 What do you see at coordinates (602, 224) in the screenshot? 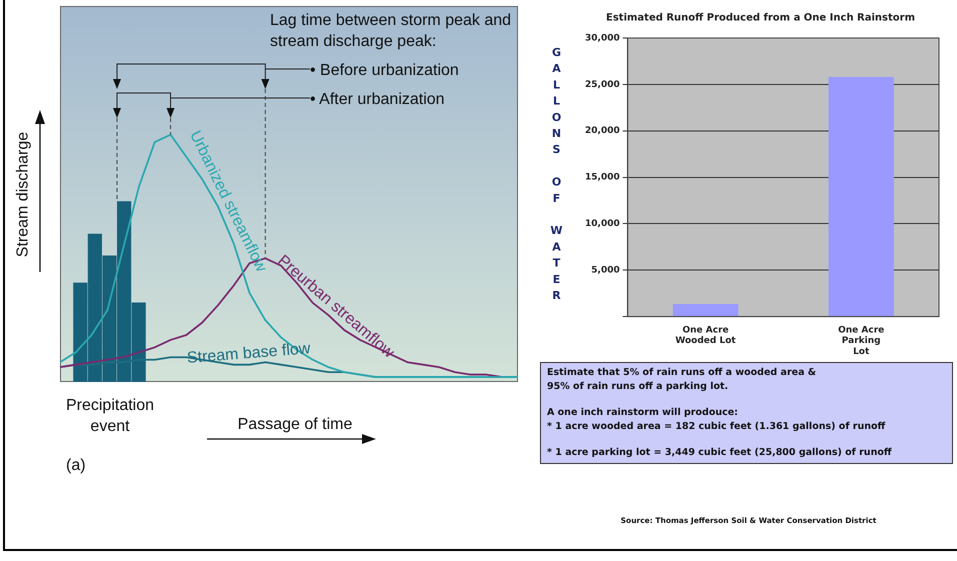
I see `y-tick-label: 10,000` at bounding box center [602, 224].